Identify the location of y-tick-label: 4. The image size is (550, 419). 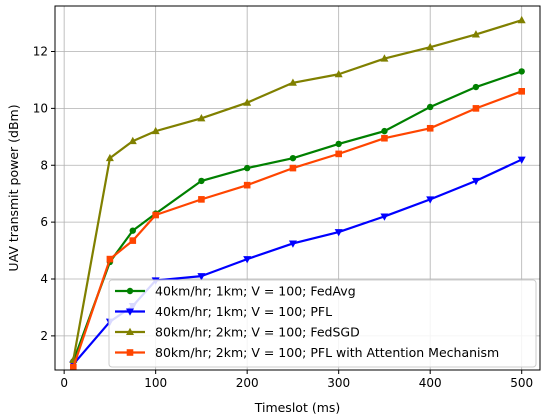
(44, 279).